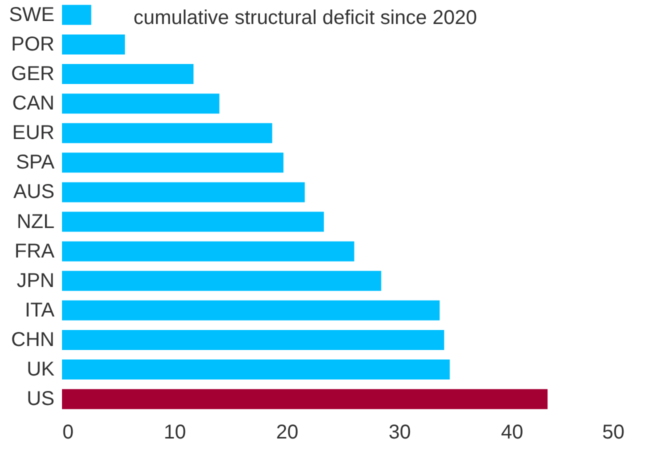 The image size is (661, 460). What do you see at coordinates (41, 369) in the screenshot?
I see `y-tick-label: UK` at bounding box center [41, 369].